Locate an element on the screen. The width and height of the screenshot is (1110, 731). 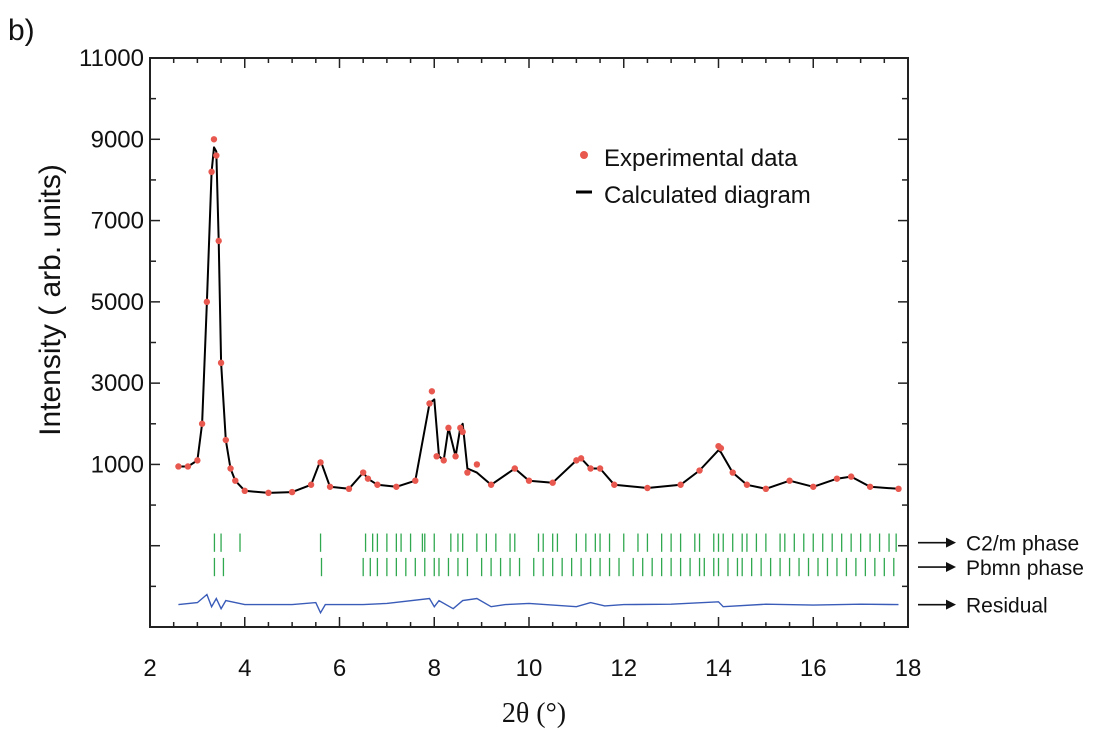
annotation-label: Pbmn phase is located at coordinates (1025, 568).